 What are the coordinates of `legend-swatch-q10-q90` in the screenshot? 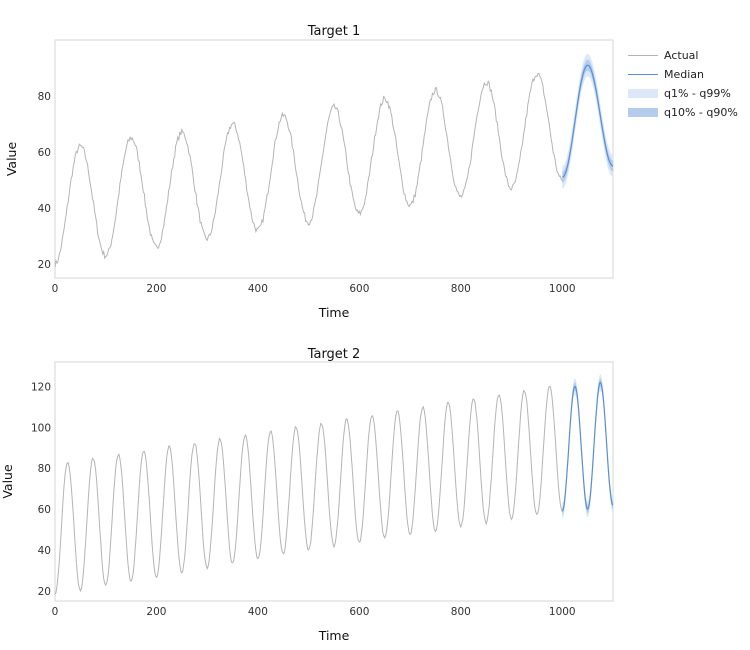 It's located at (643, 112).